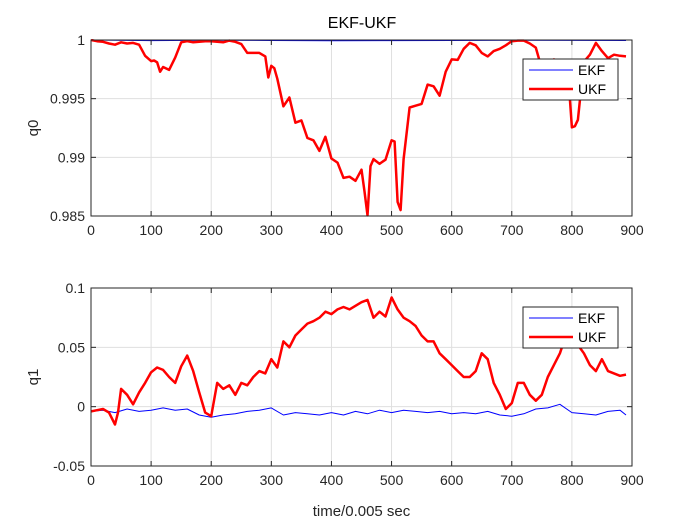 Image resolution: width=700 pixels, height=525 pixels. Describe the element at coordinates (81, 40) in the screenshot. I see `y-tick-label: 1` at that location.